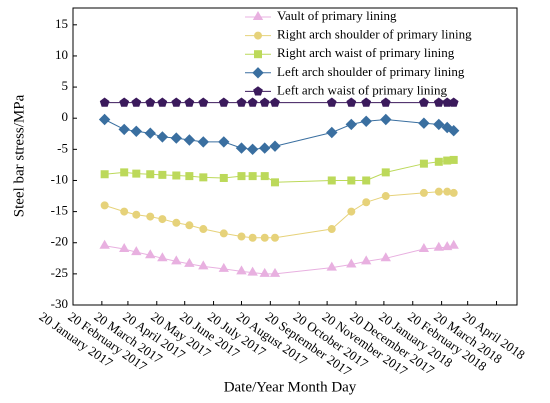 The height and width of the screenshot is (403, 550). I want to click on legend-label: Right arch shoulder of primary lining, so click(374, 34).